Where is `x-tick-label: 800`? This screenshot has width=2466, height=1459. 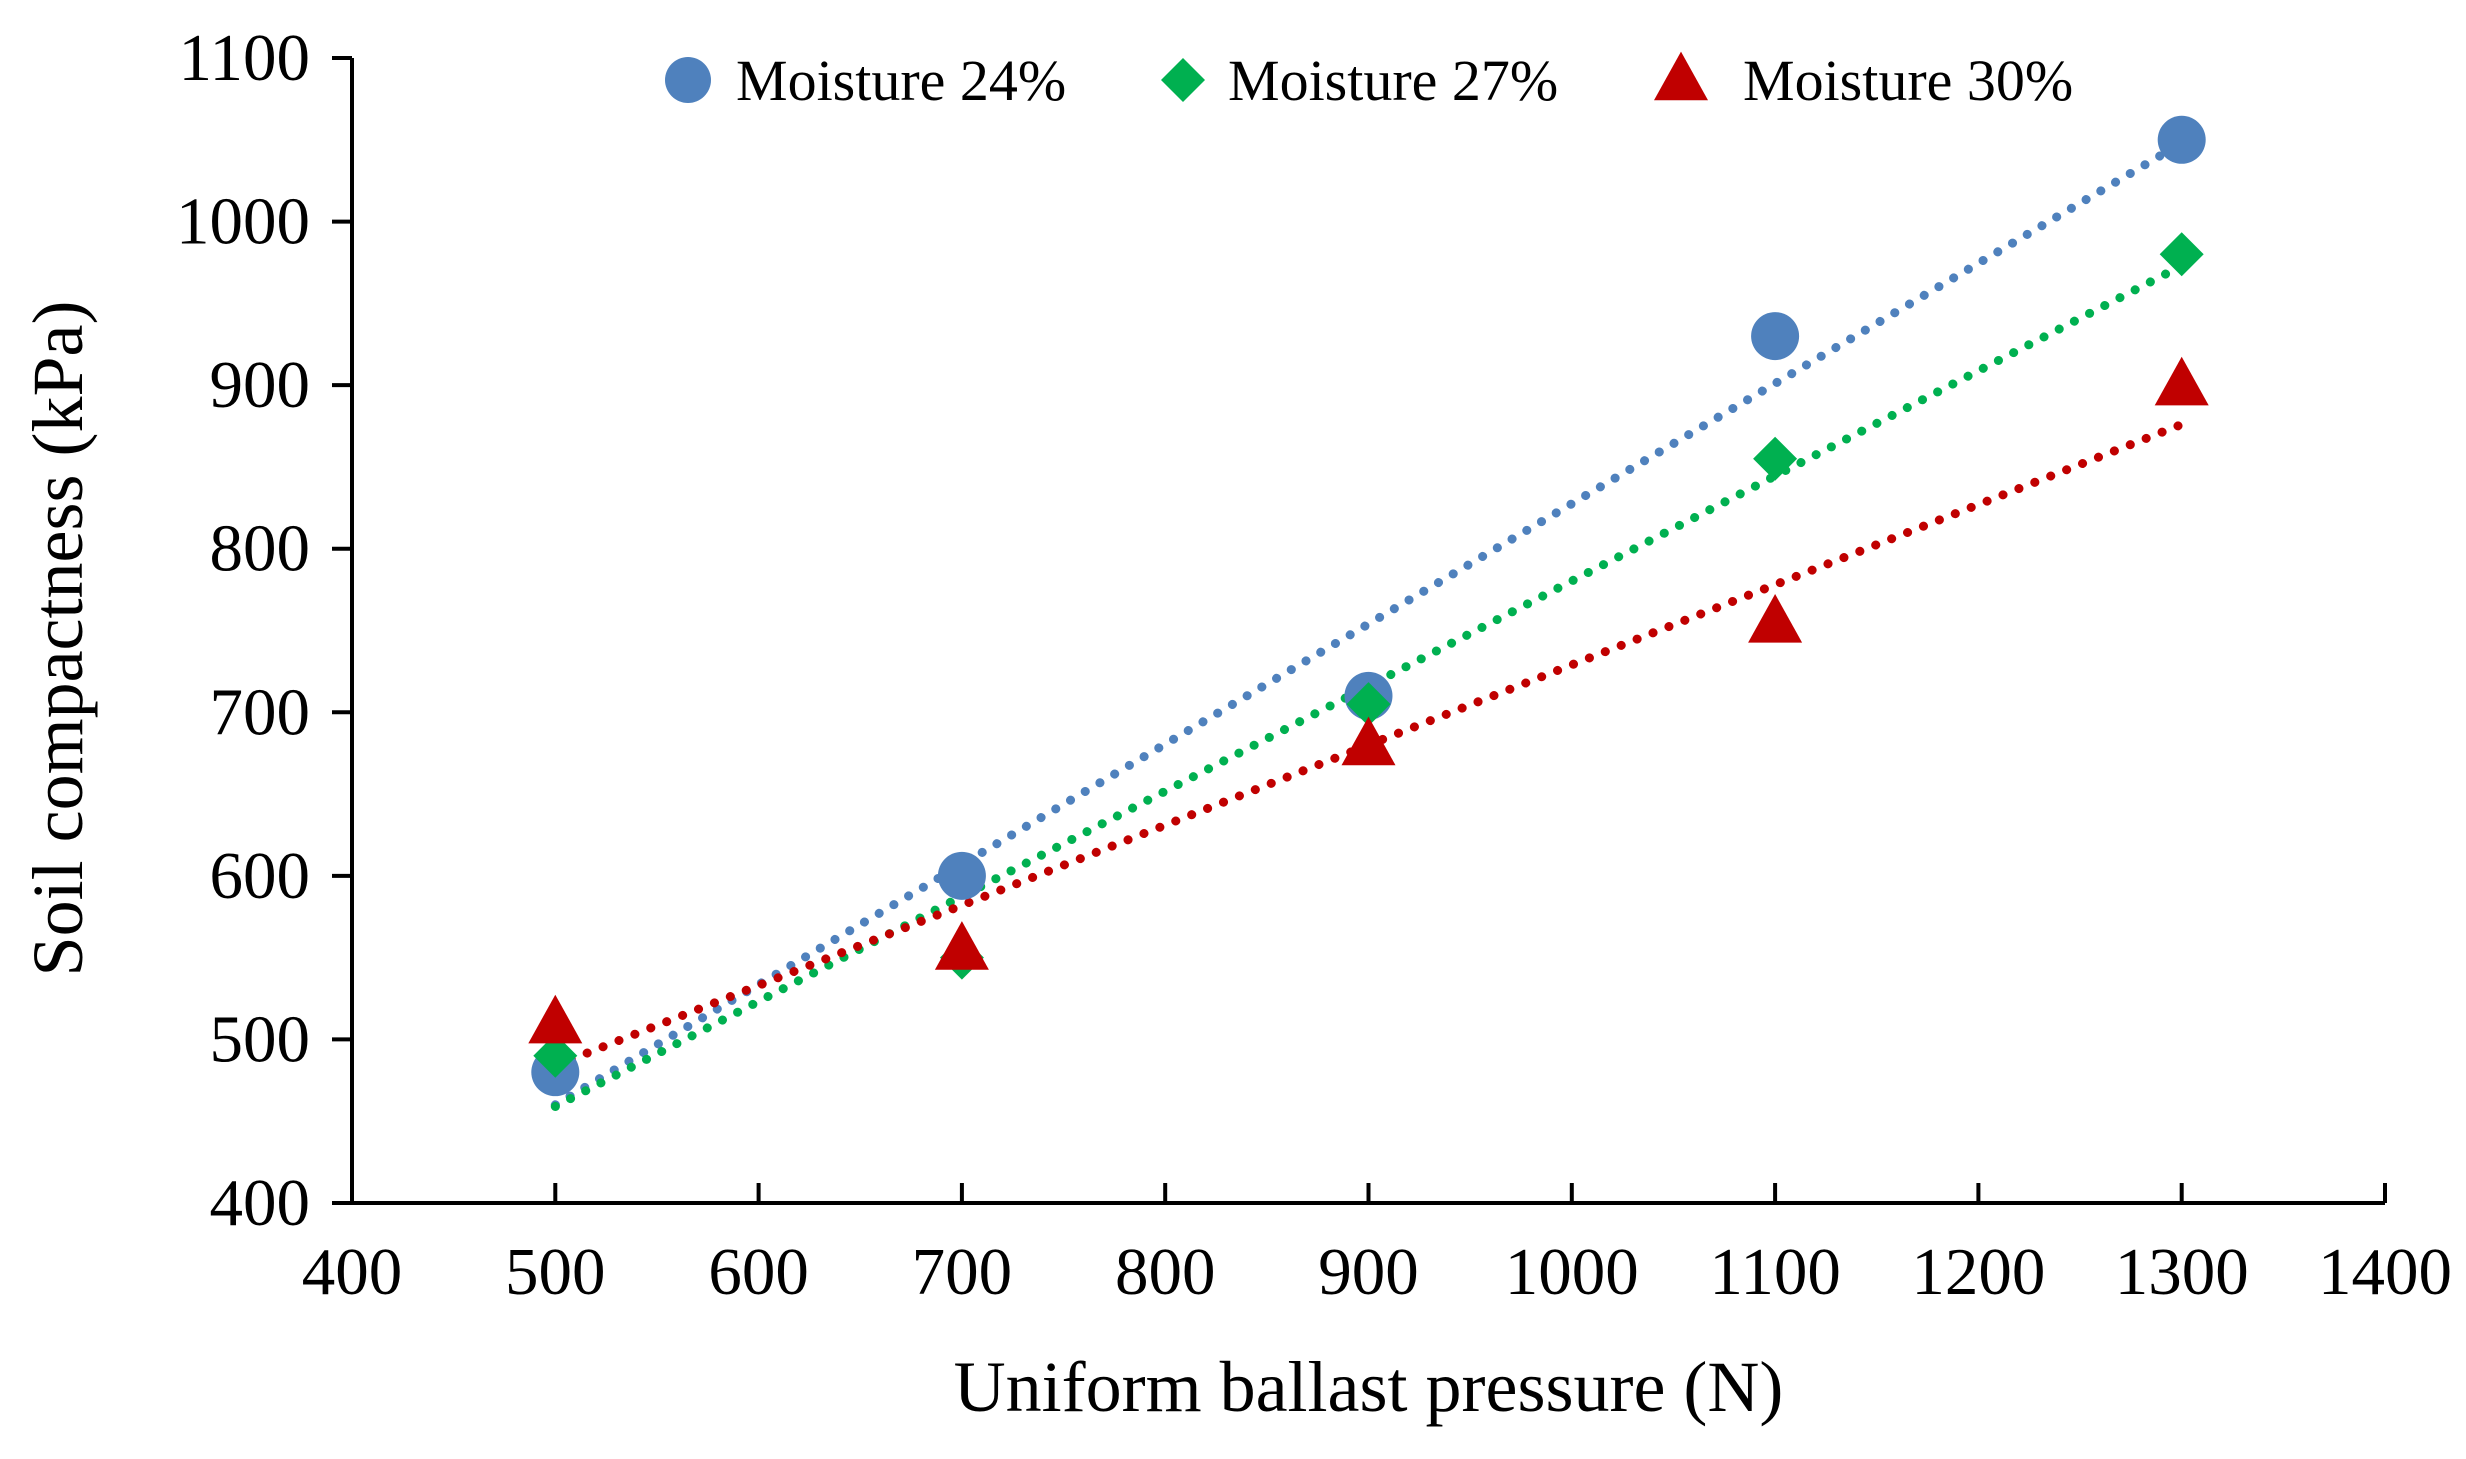 x-tick-label: 800 is located at coordinates (1165, 1272).